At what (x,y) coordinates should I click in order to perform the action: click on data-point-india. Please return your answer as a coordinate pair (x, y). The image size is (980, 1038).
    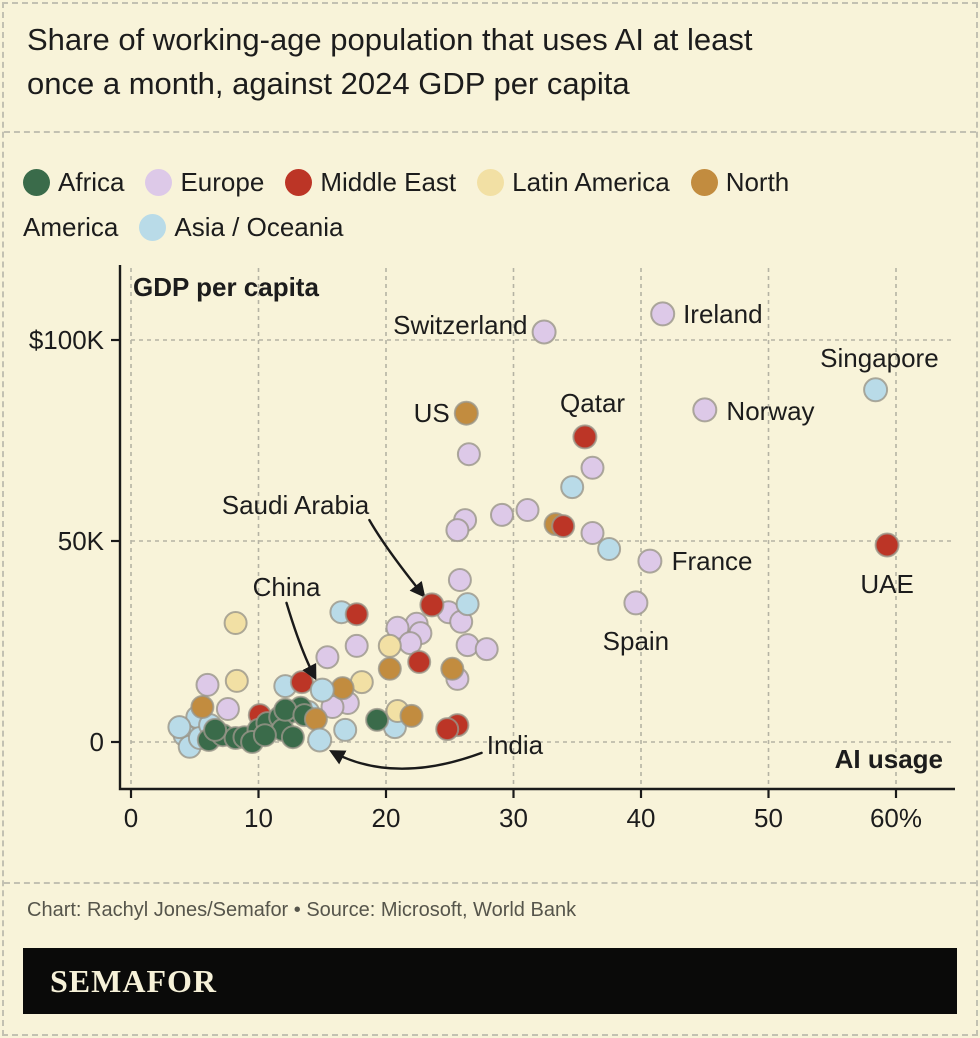
    Looking at the image, I should click on (320, 740).